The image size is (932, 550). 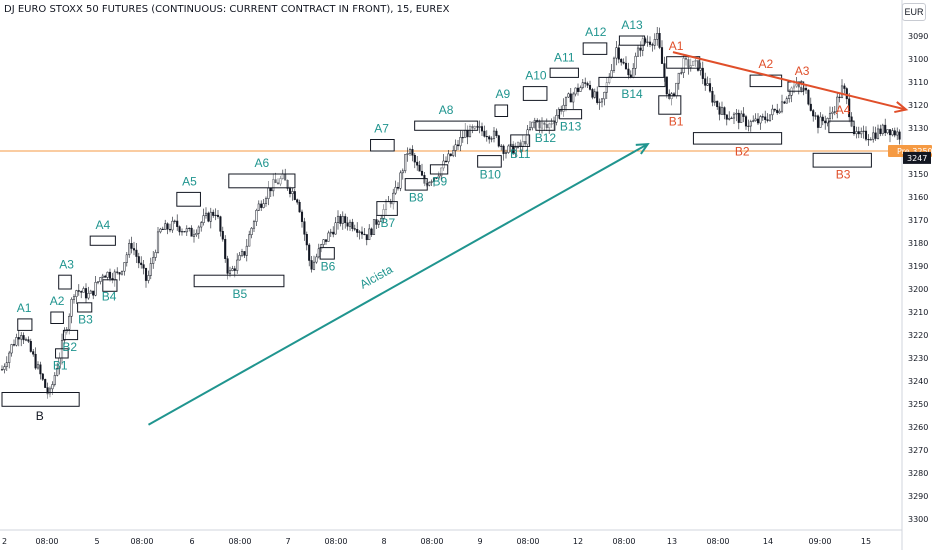 What do you see at coordinates (737, 138) in the screenshot?
I see `zone-box-b2` at bounding box center [737, 138].